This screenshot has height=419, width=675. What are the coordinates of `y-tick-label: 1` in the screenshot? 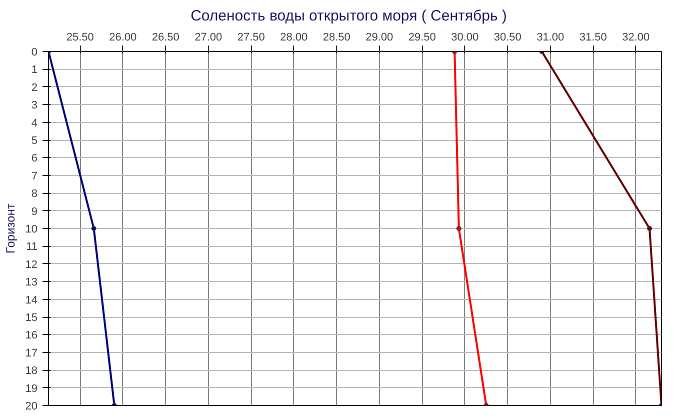 It's located at (34, 70).